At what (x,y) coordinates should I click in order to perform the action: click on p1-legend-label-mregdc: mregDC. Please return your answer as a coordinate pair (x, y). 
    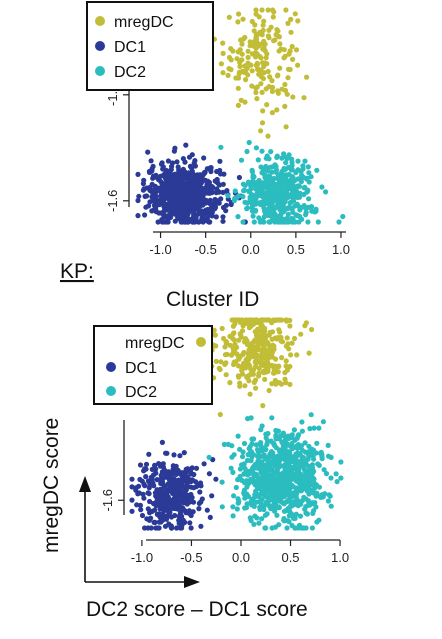
    Looking at the image, I should click on (144, 22).